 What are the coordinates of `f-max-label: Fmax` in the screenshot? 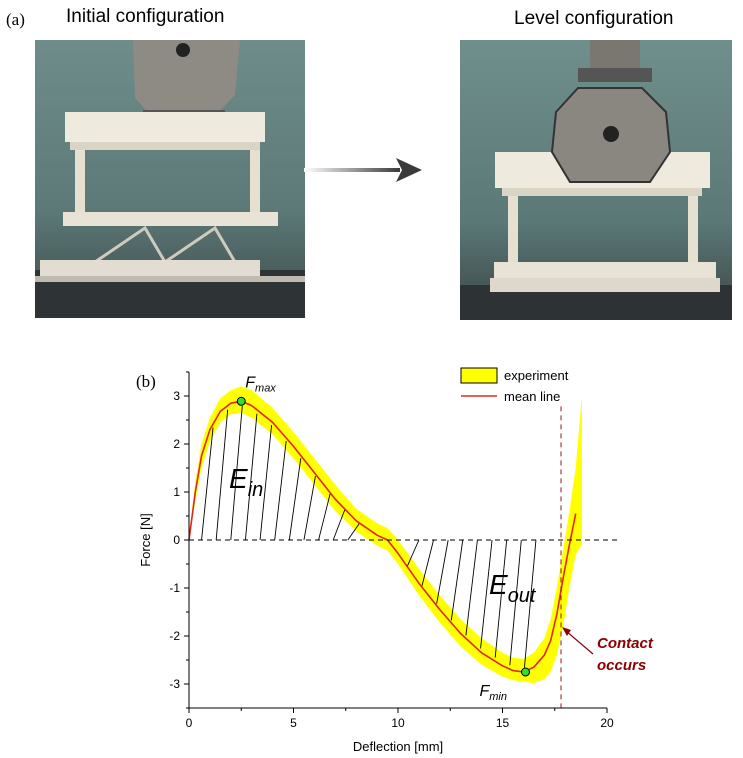 It's located at (260, 384).